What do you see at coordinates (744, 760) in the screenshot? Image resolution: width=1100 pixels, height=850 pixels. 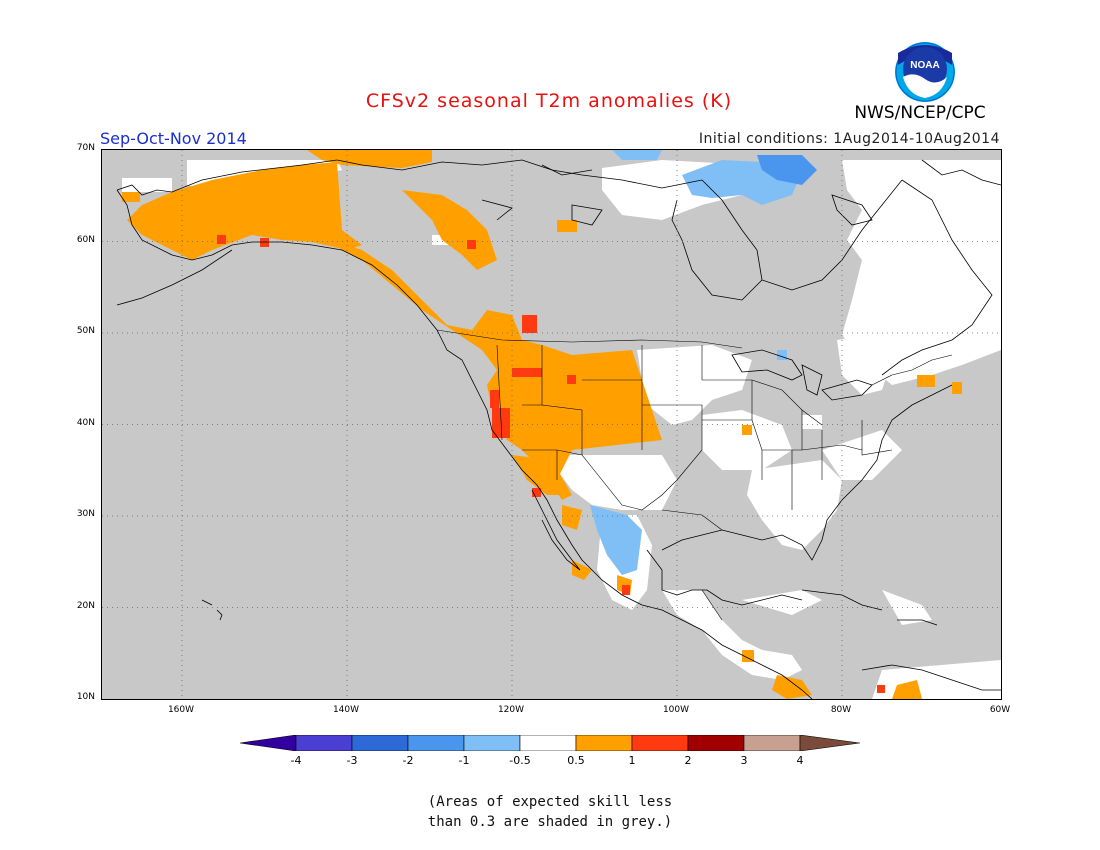 I see `legend-label-3: 3` at bounding box center [744, 760].